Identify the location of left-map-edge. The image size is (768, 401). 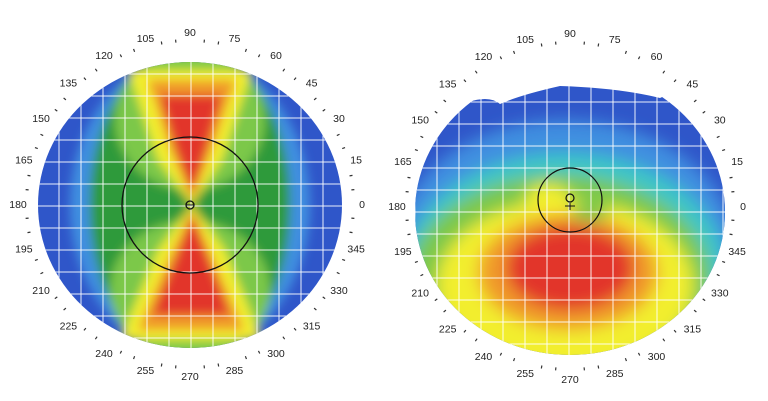
(304, 95).